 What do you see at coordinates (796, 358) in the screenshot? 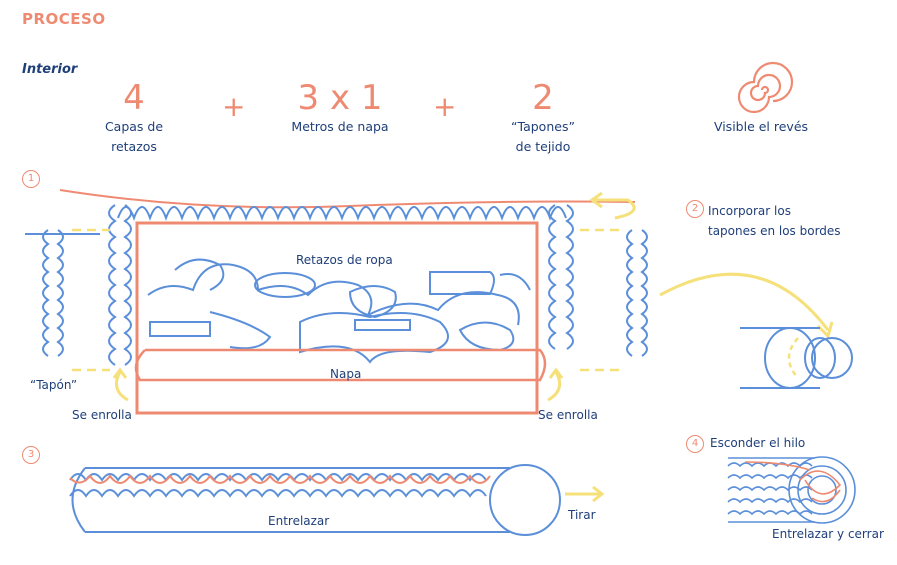
I see `tube-illustration` at bounding box center [796, 358].